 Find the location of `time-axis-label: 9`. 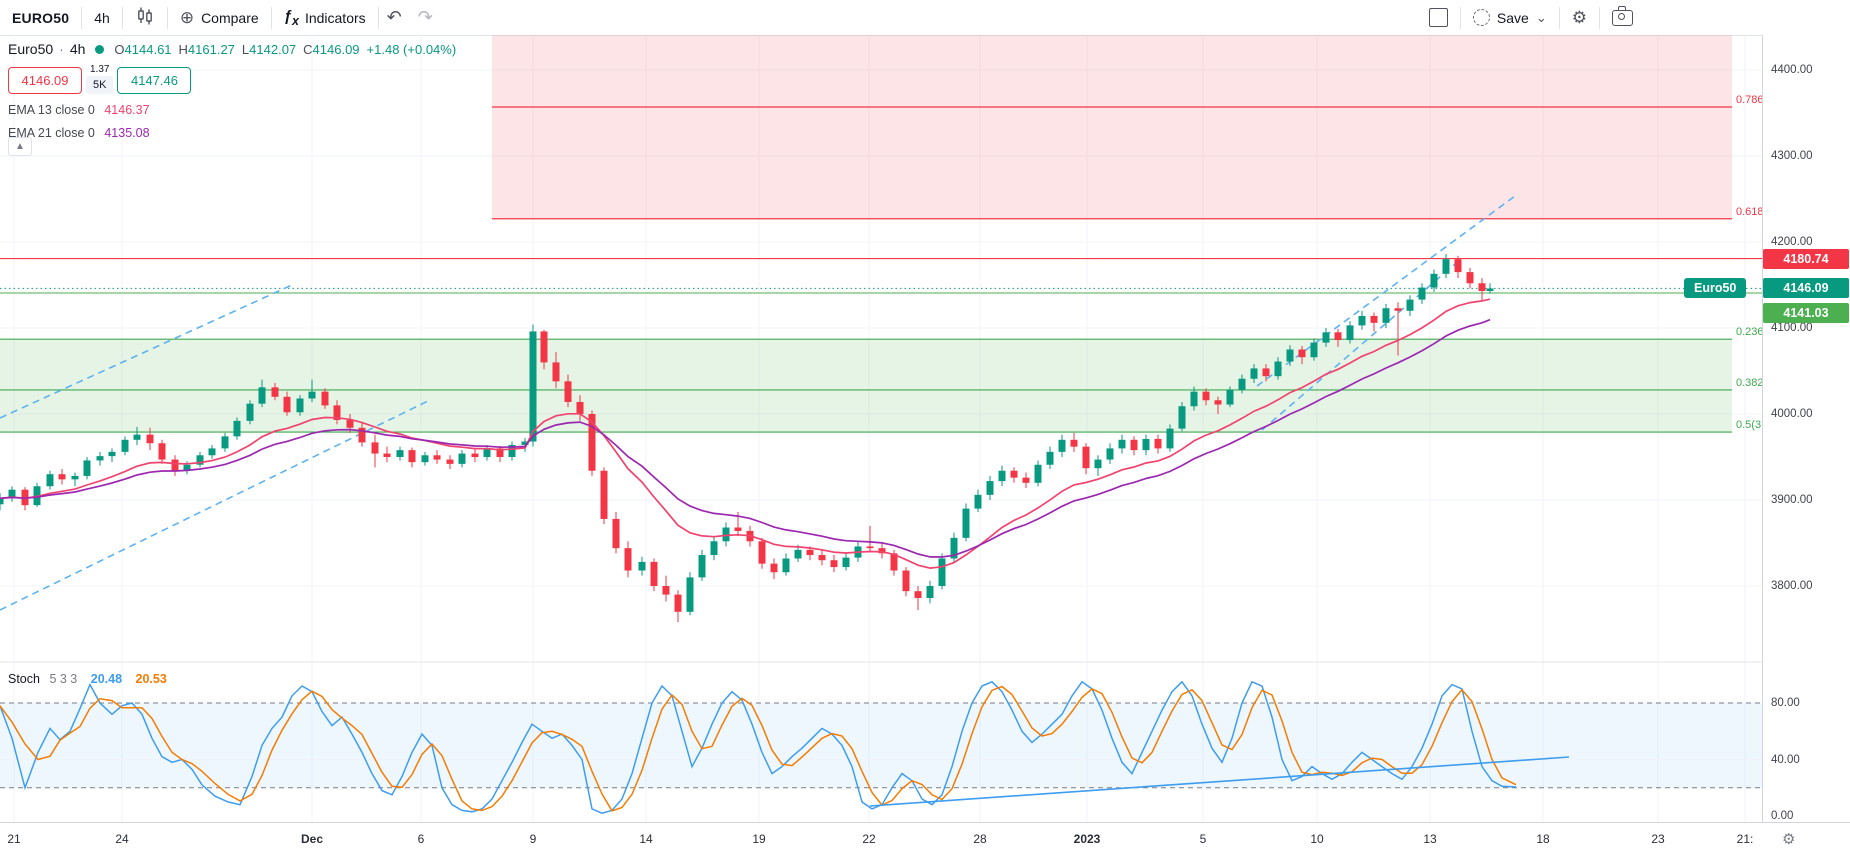

time-axis-label: 9 is located at coordinates (533, 839).